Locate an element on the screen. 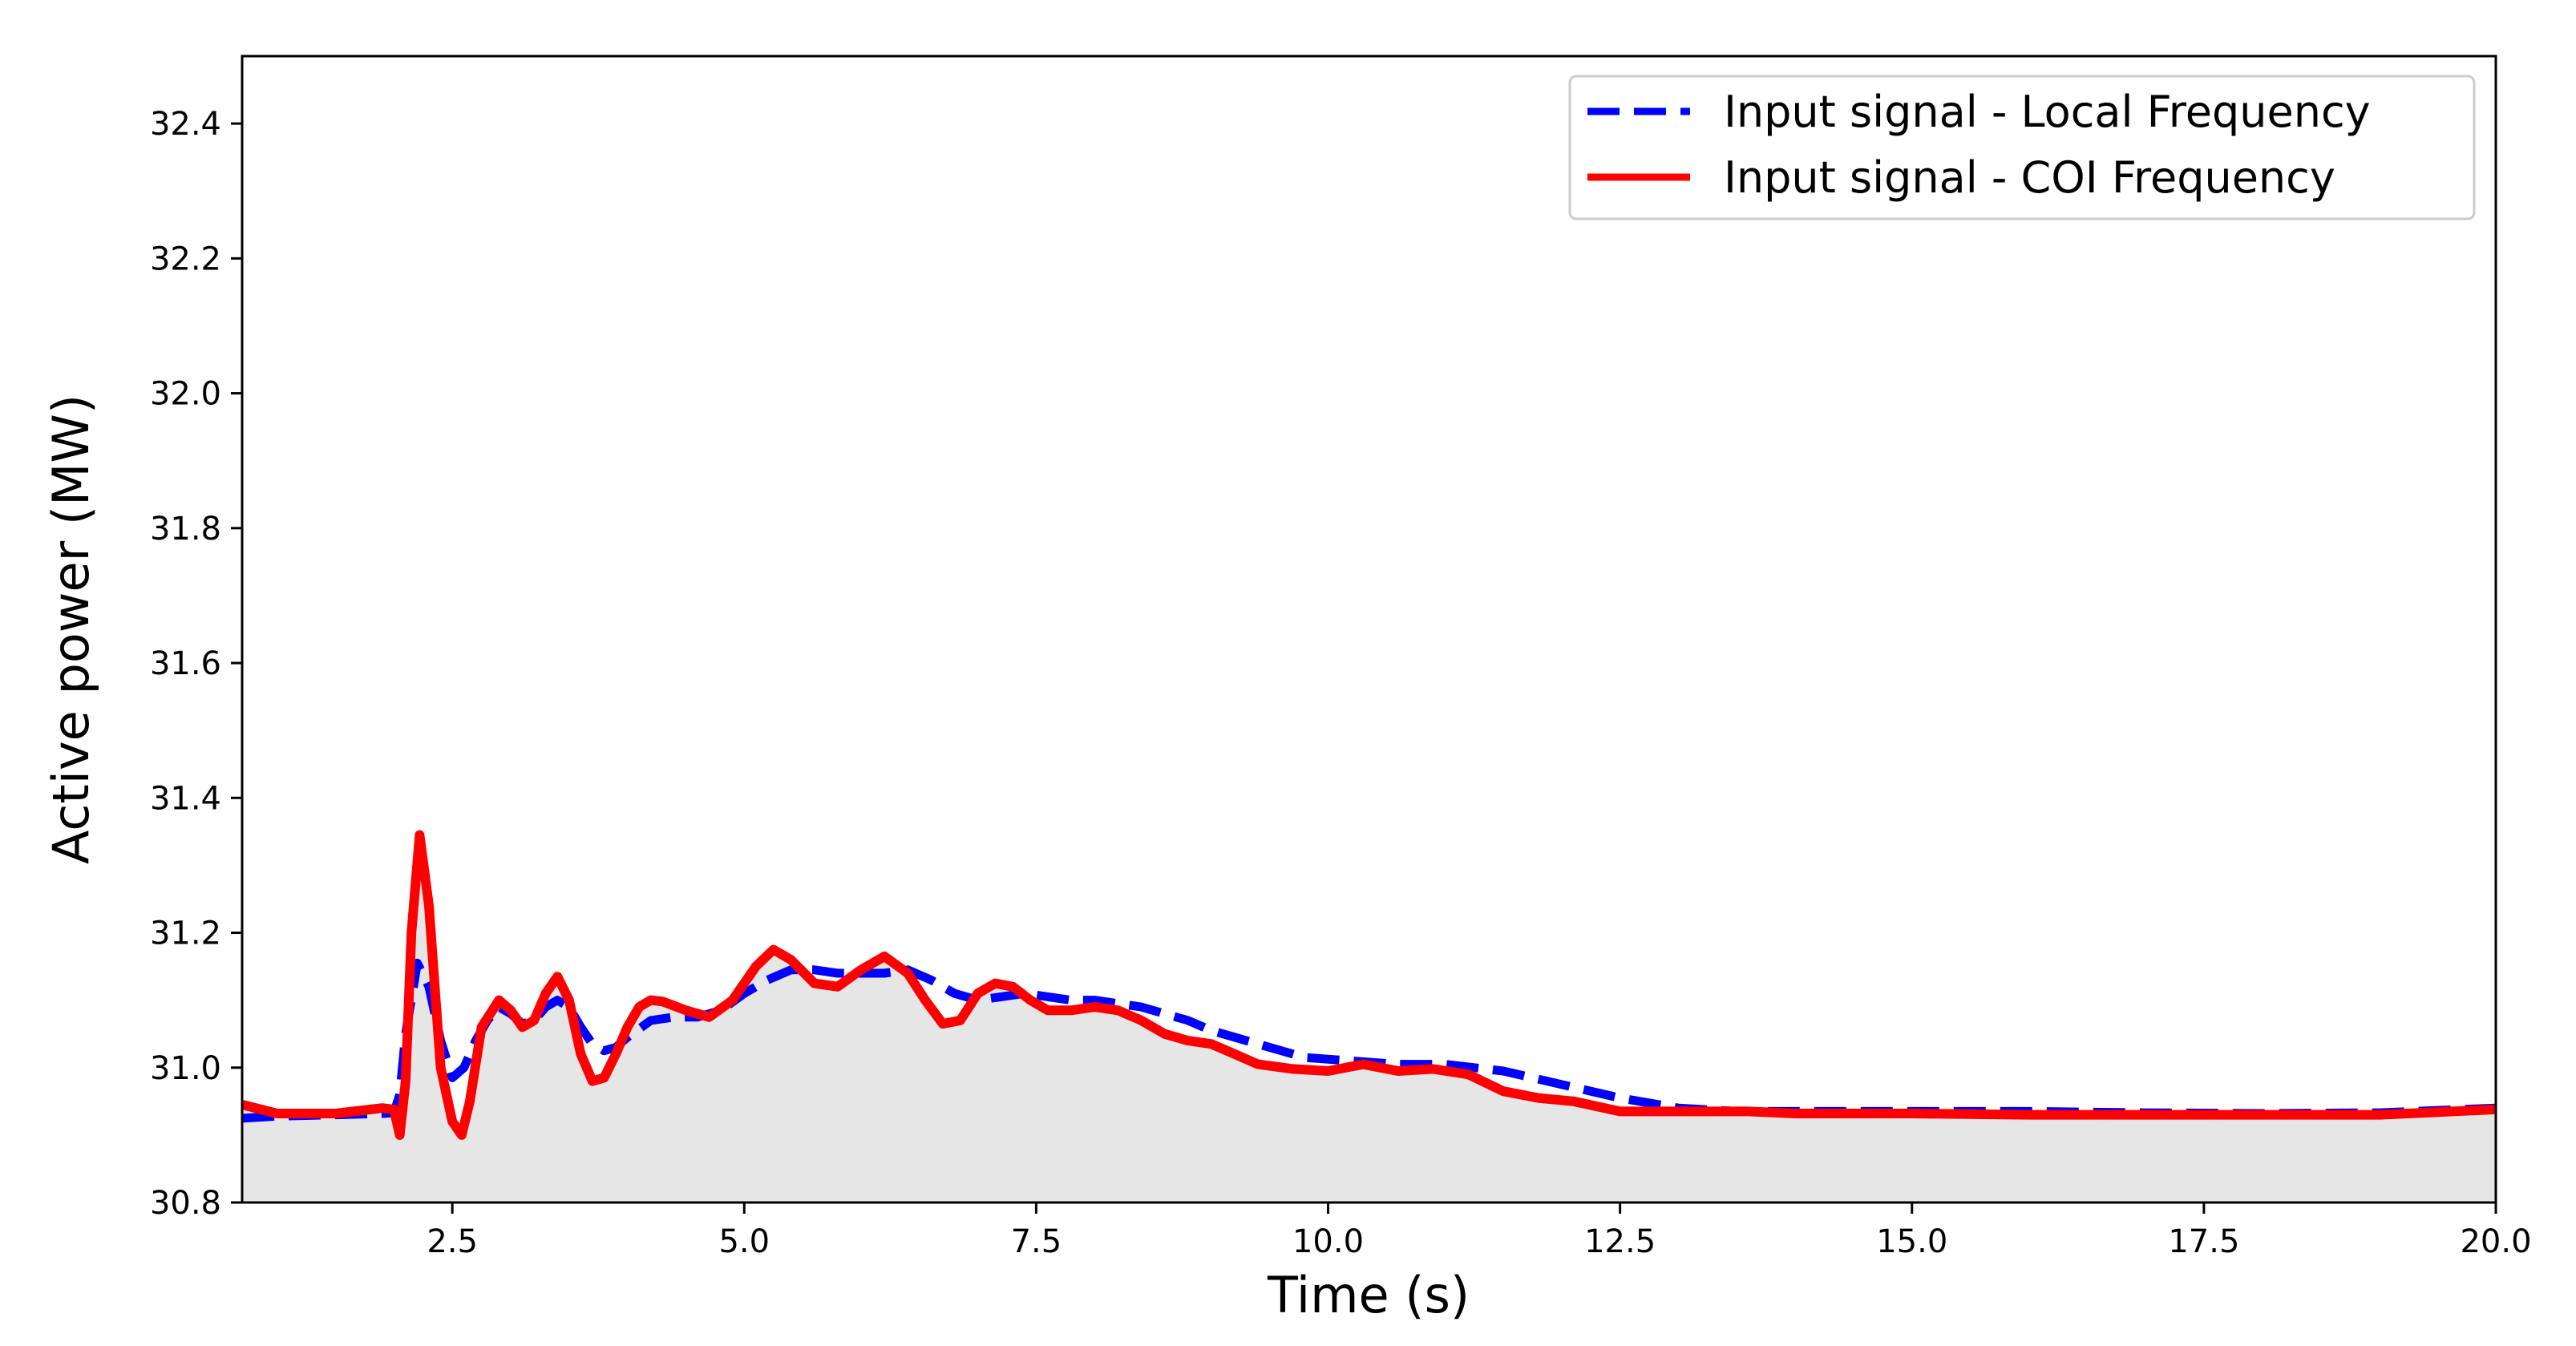 This screenshot has height=1346, width=2576. y-axis-ticks: 30.8 31.0 31.2 31.4 31.6 31.8 32.0 32.2 32.4 is located at coordinates (196, 664).